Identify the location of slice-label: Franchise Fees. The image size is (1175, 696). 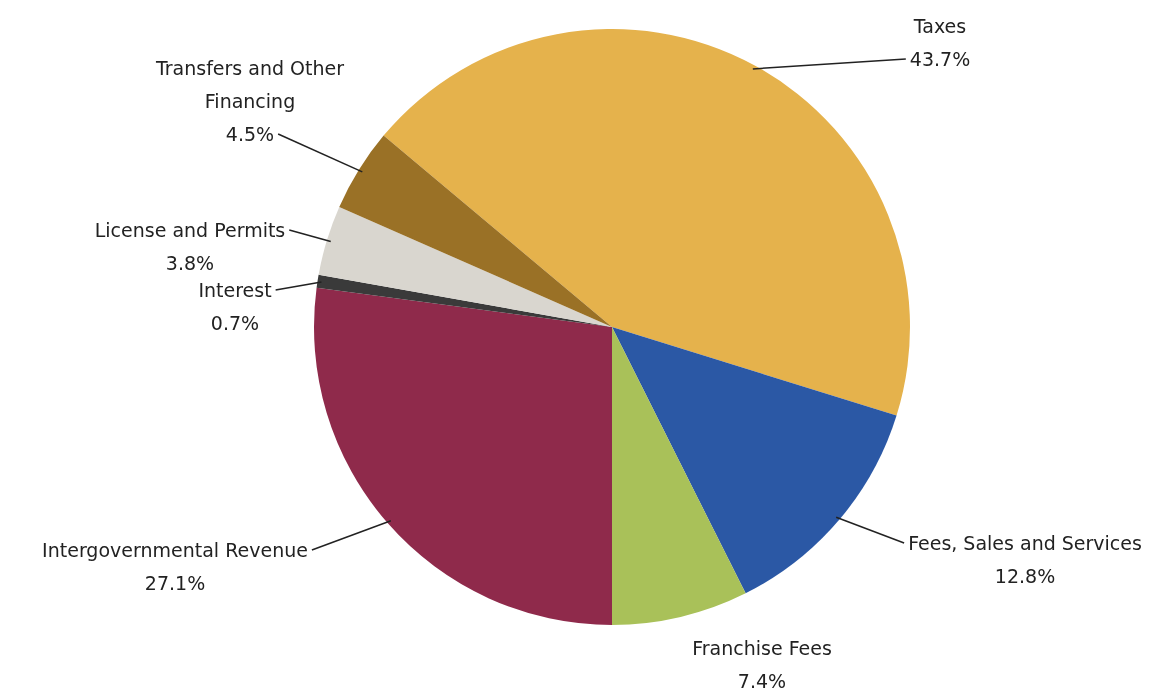
(762, 647).